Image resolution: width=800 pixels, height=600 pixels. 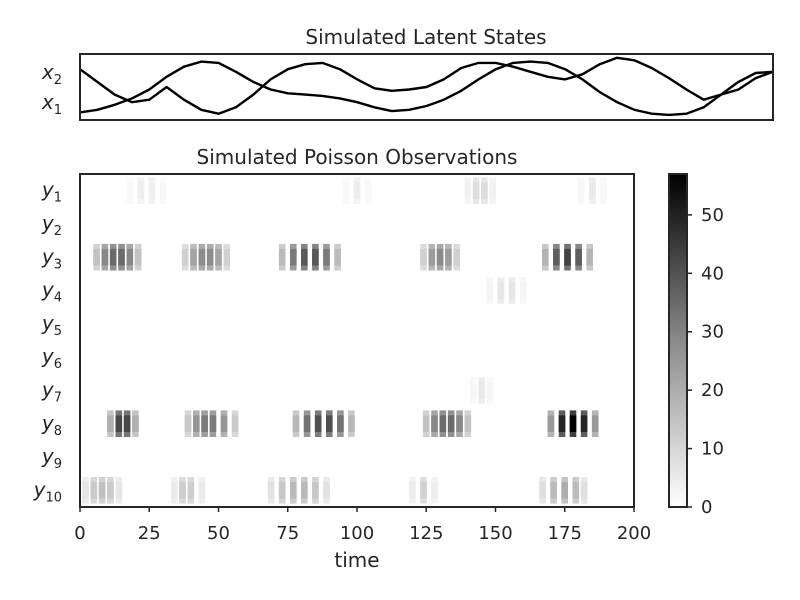 What do you see at coordinates (712, 332) in the screenshot?
I see `colorbar-tick-label: 30` at bounding box center [712, 332].